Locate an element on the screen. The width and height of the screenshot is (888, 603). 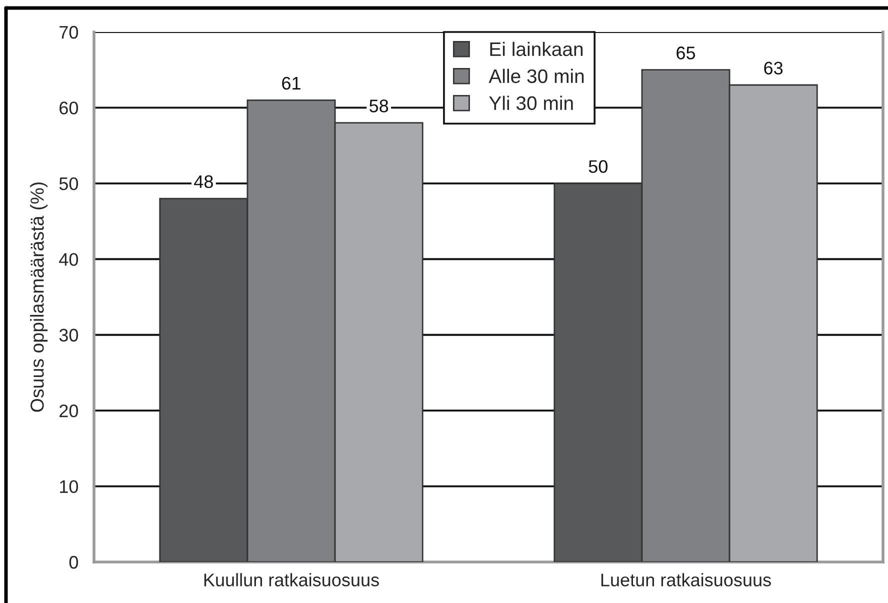
y-axis-title: Osuus oppilasmäärästä (%) is located at coordinates (39, 297).